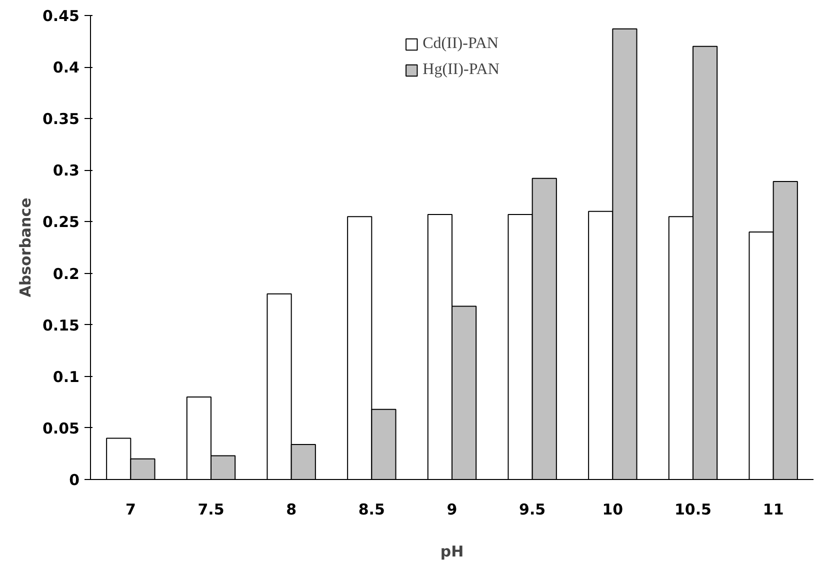  What do you see at coordinates (613, 509) in the screenshot?
I see `x-tick-label: 10` at bounding box center [613, 509].